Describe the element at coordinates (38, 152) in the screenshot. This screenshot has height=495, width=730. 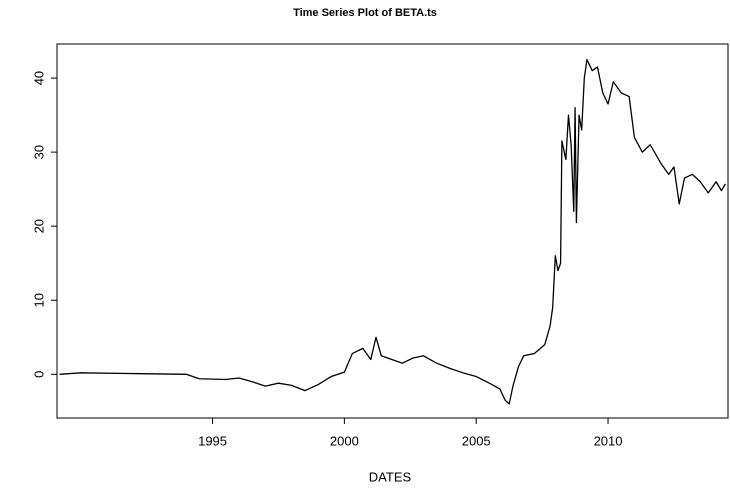
I see `y-tick-label: 30` at that location.